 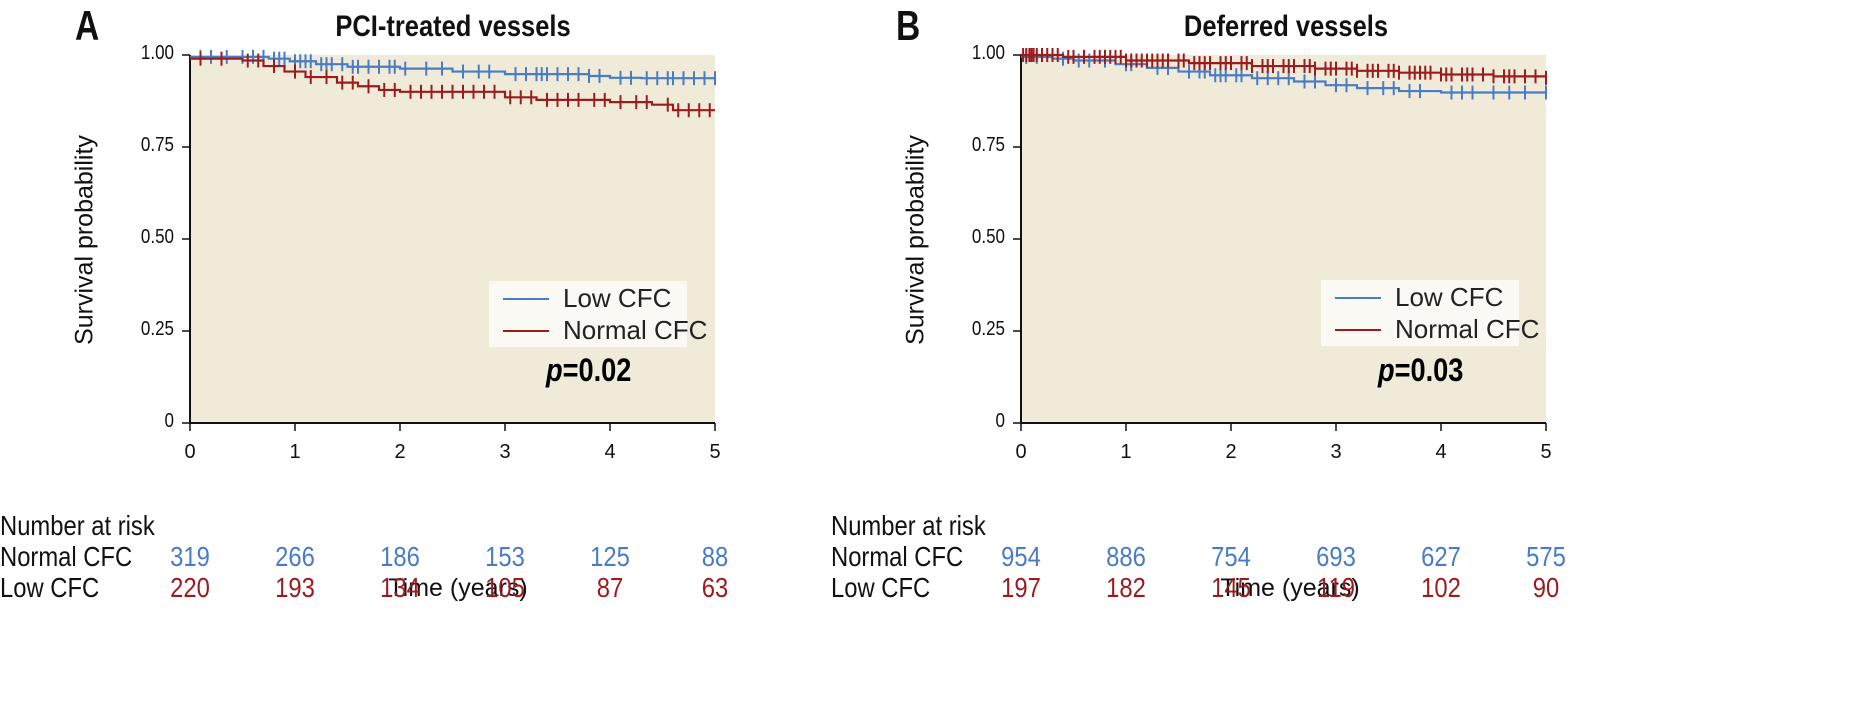 What do you see at coordinates (1286, 26) in the screenshot?
I see `chart-title: Deferred vessels` at bounding box center [1286, 26].